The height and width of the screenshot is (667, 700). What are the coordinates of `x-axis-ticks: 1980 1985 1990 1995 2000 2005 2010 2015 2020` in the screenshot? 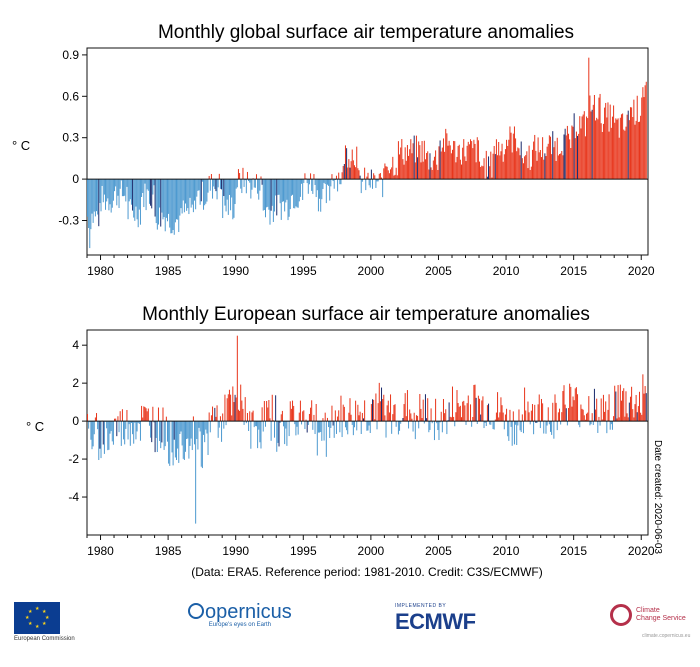 It's located at (370, 266).